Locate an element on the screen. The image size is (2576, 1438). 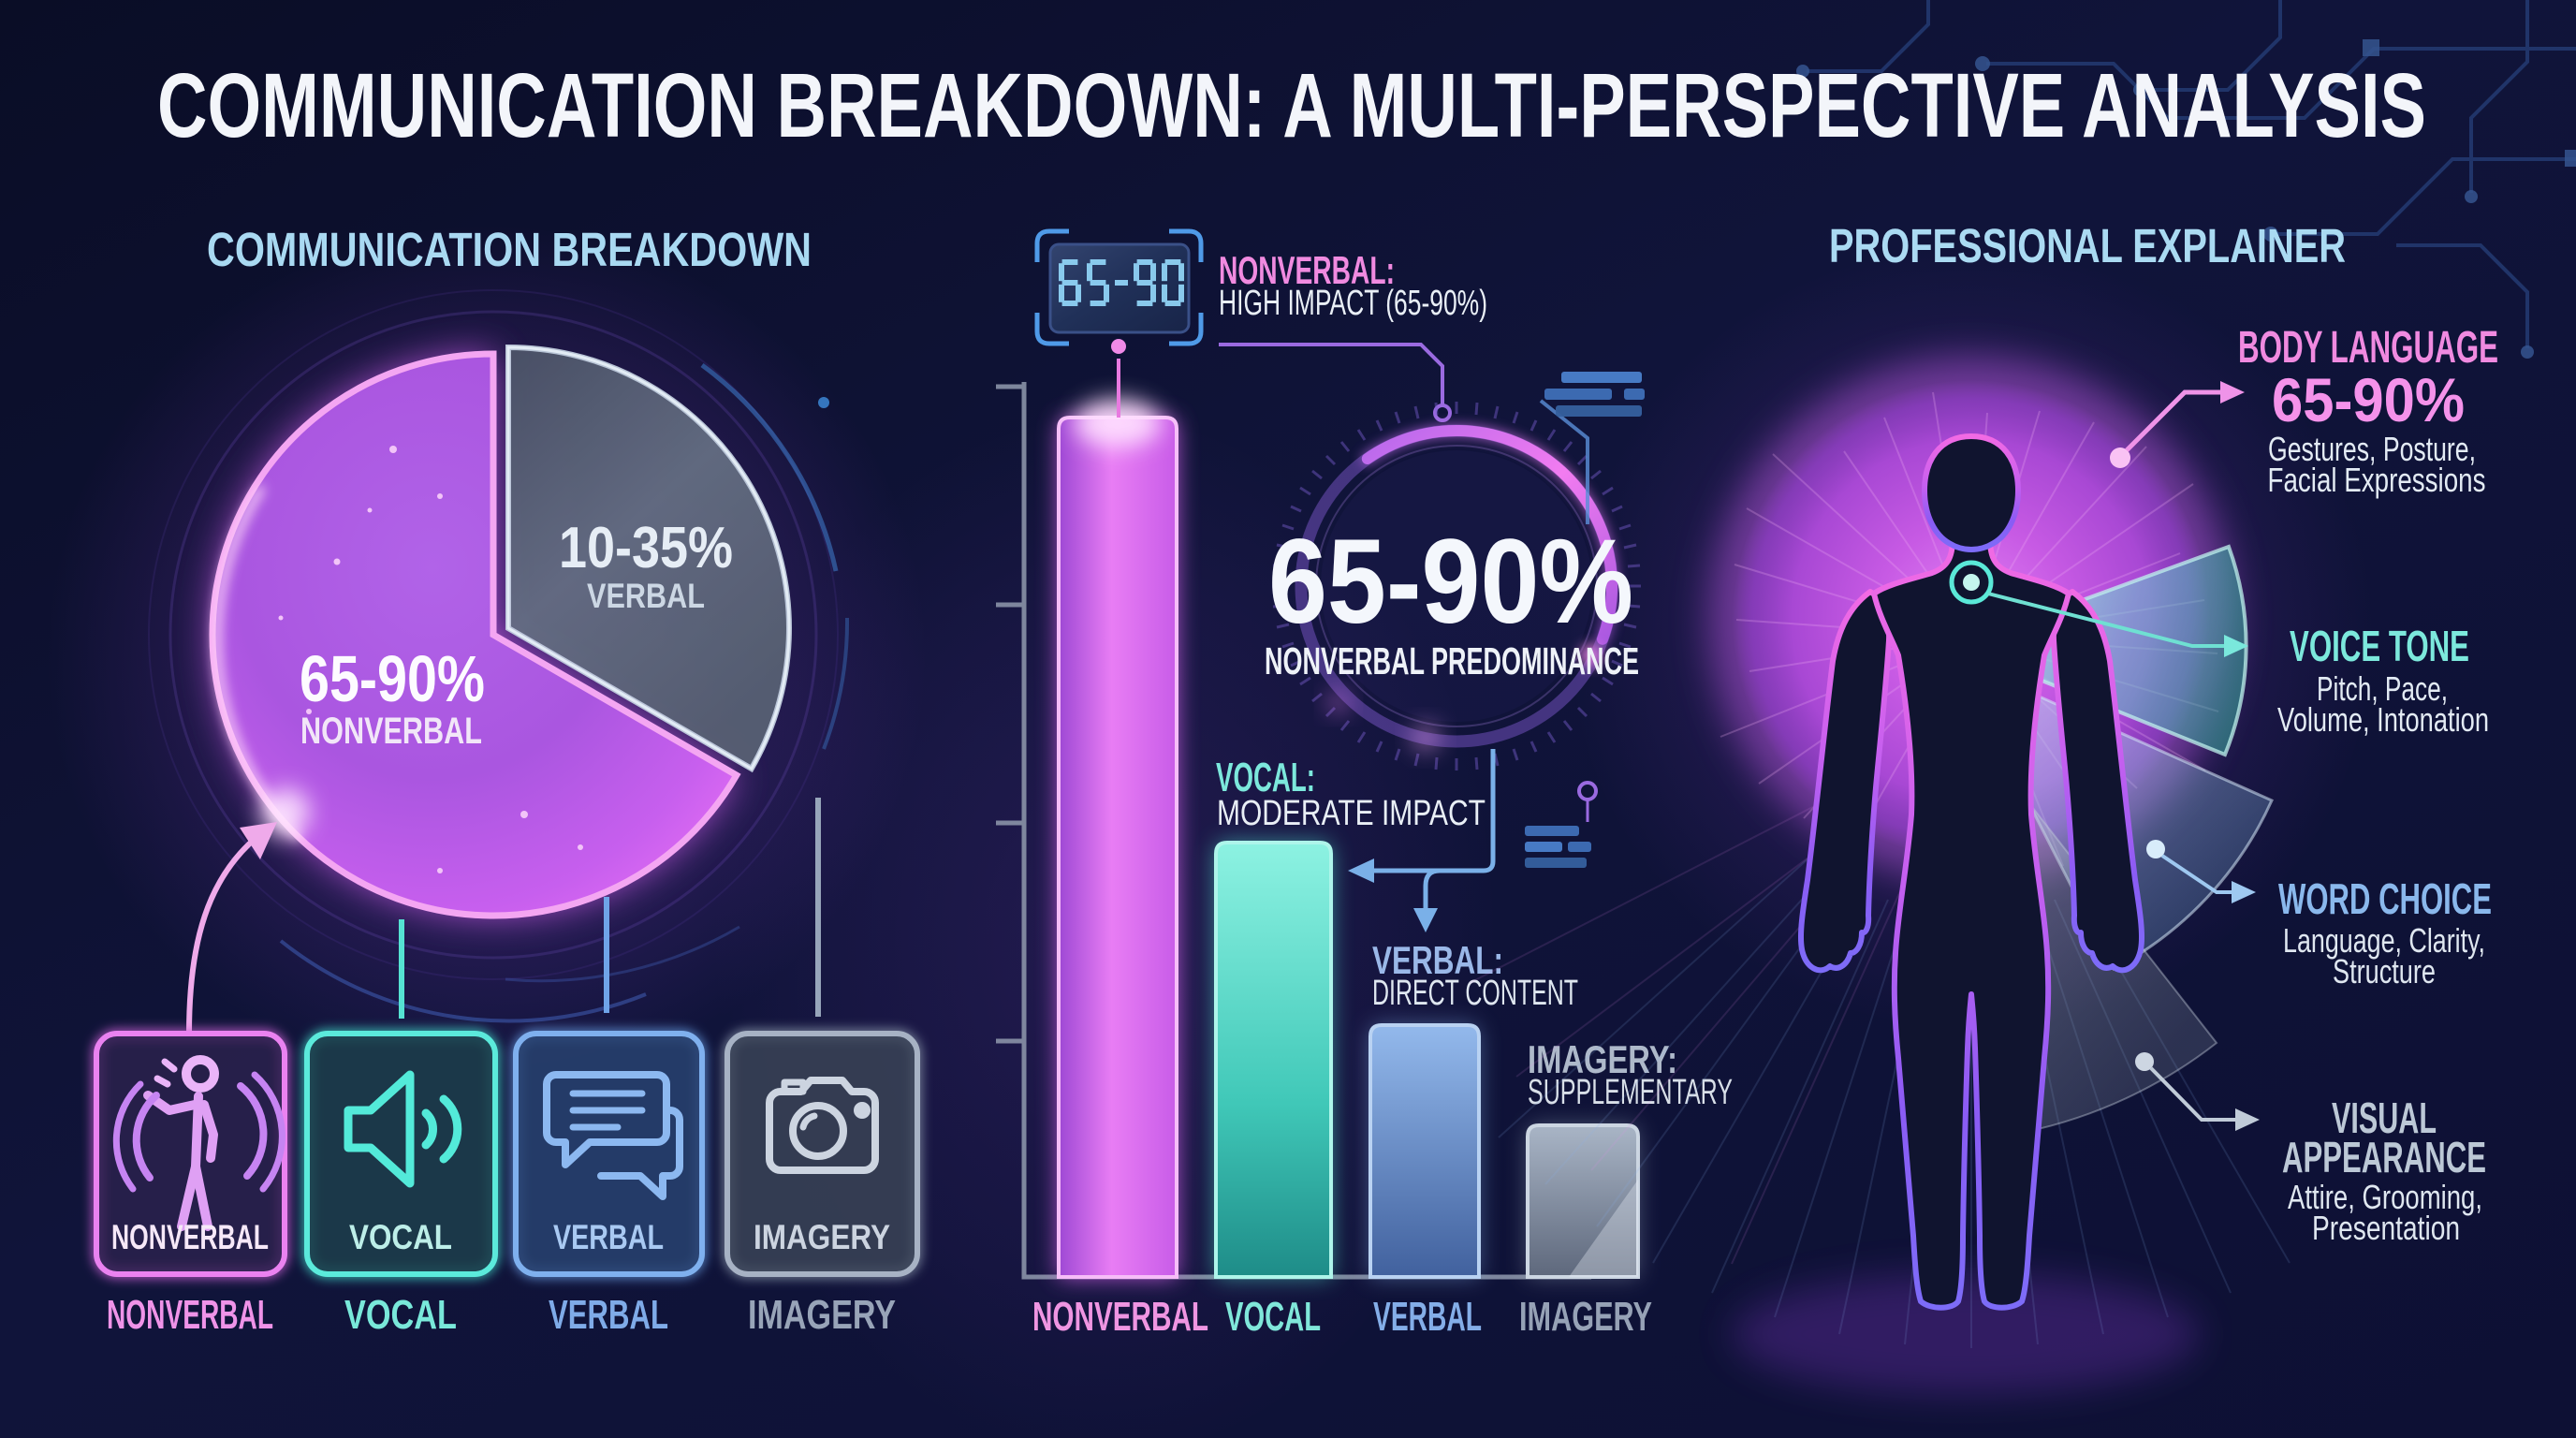
svg-text: HIGH IMPACT (65-90%) is located at coordinates (1353, 303).